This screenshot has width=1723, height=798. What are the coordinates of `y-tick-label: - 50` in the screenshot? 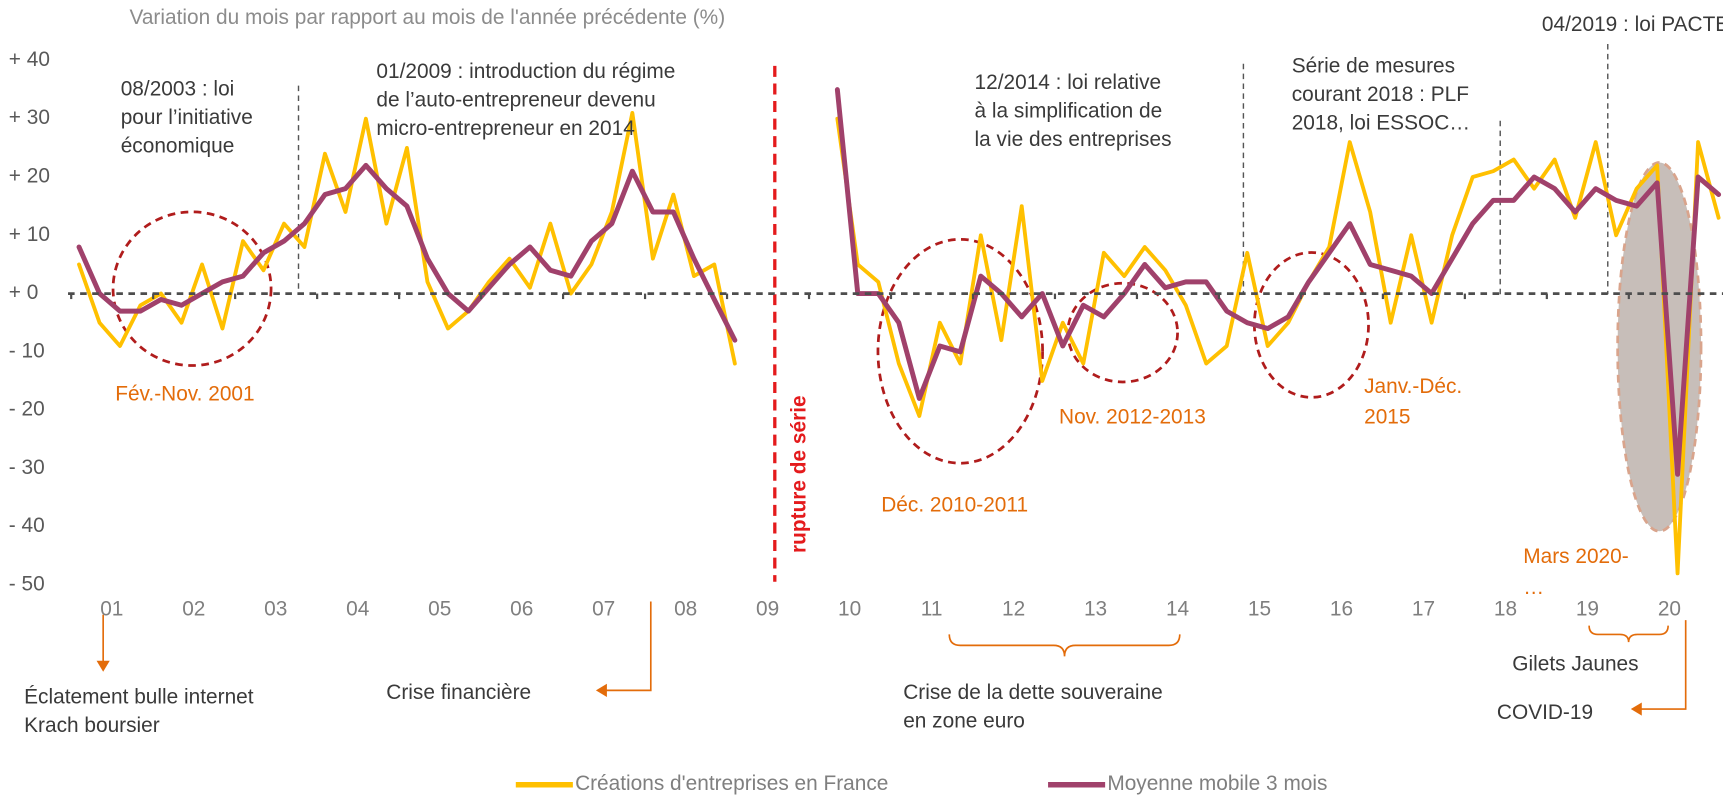 It's located at (27, 584).